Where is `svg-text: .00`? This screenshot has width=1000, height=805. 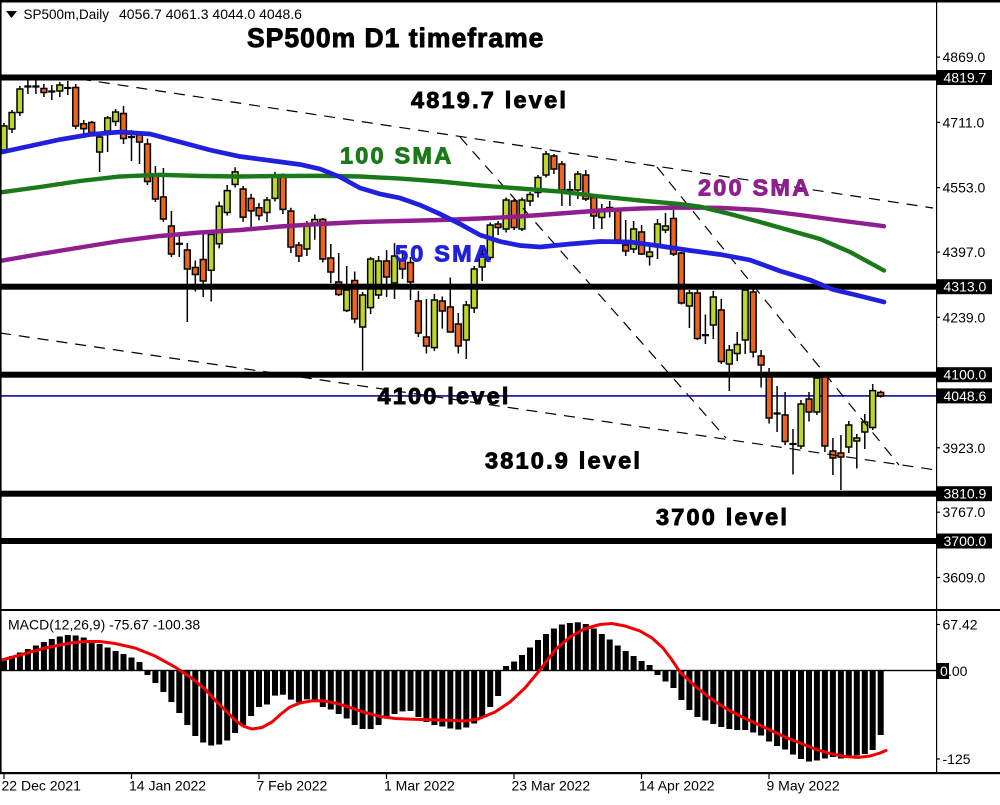
svg-text: .00 is located at coordinates (958, 671).